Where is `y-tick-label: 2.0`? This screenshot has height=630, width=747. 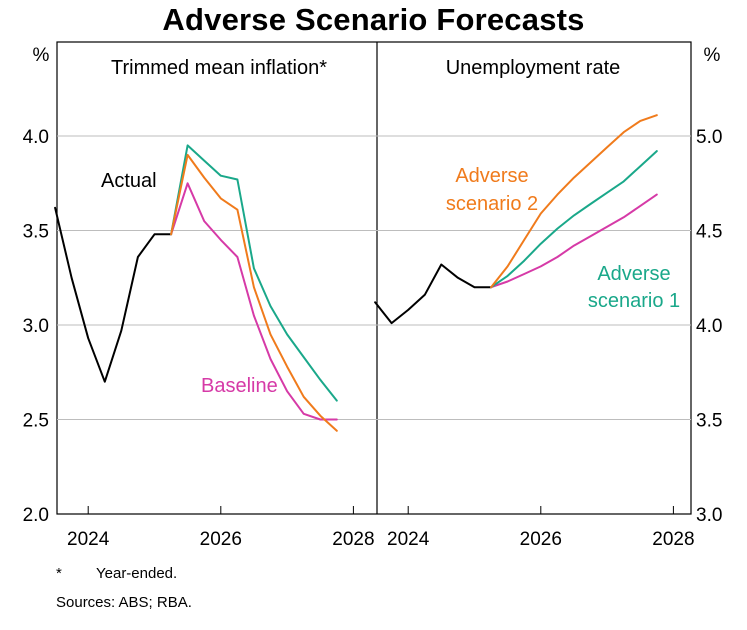 y-tick-label: 2.0 is located at coordinates (36, 515).